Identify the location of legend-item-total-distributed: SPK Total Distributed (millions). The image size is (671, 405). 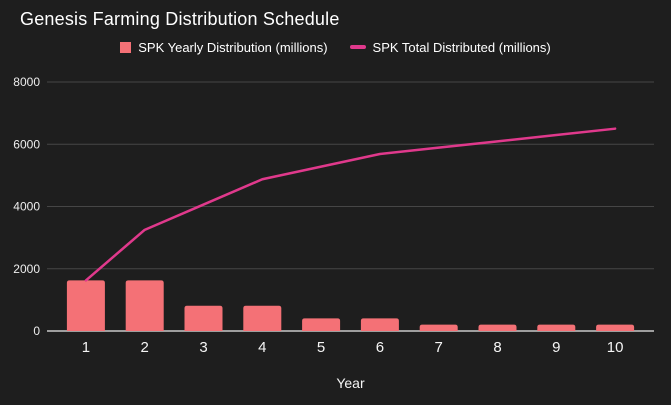
(450, 47).